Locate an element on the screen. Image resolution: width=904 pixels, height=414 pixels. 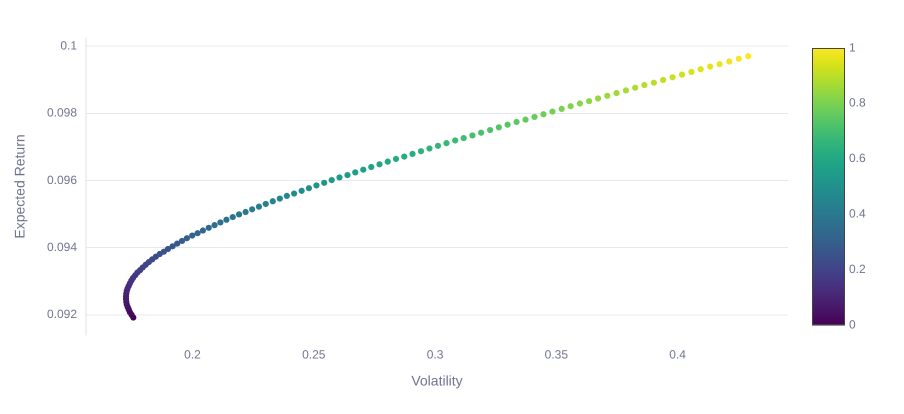
x-tick-label: 0.4 is located at coordinates (677, 355).